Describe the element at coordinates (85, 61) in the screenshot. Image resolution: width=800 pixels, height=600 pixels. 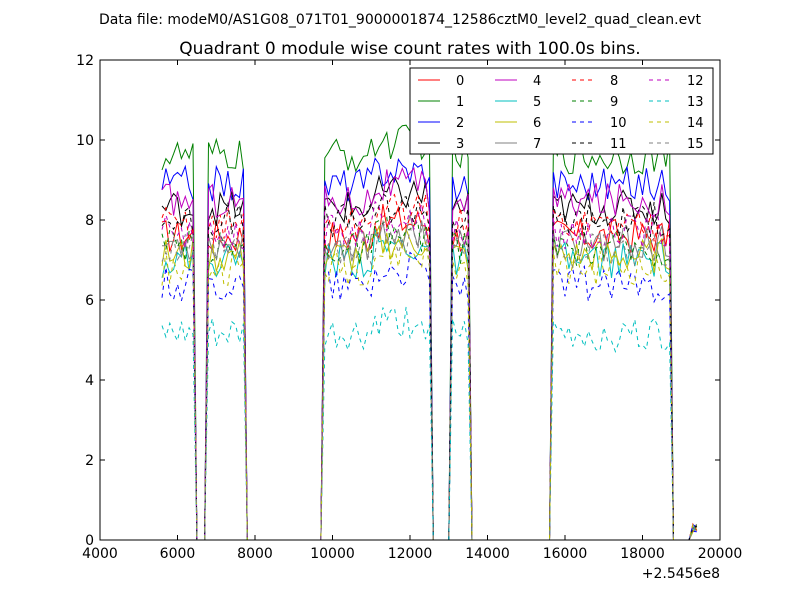
I see `y-tick-label: 12` at that location.